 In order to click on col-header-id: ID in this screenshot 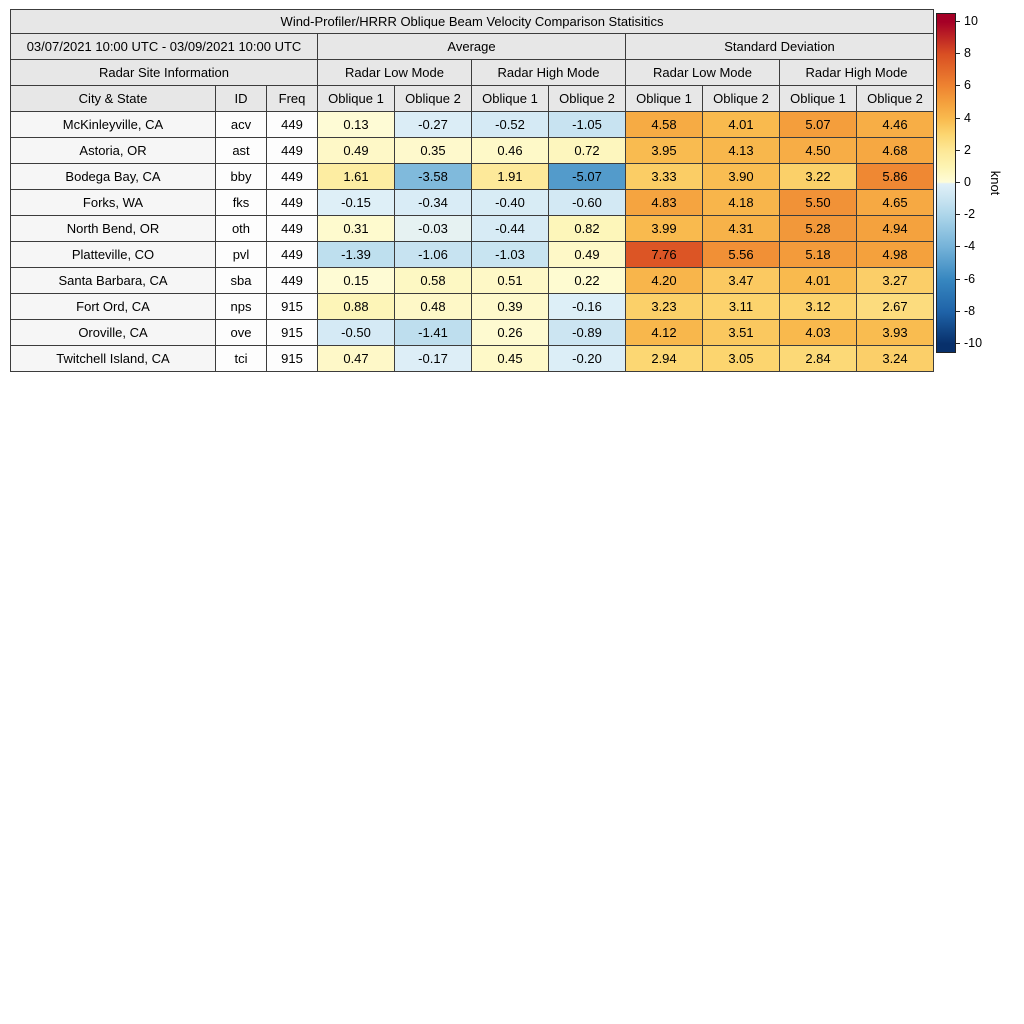, I will do `click(241, 98)`.